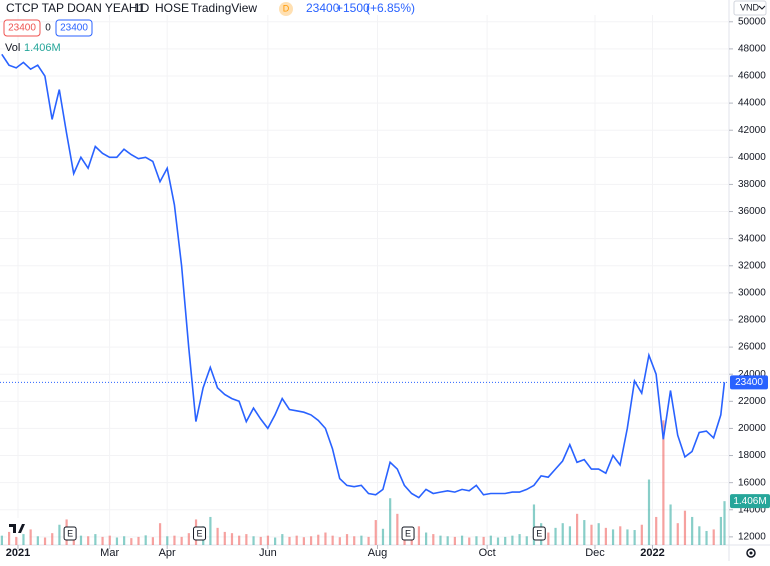  I want to click on price-change-pct: (+6.85%), so click(390, 8).